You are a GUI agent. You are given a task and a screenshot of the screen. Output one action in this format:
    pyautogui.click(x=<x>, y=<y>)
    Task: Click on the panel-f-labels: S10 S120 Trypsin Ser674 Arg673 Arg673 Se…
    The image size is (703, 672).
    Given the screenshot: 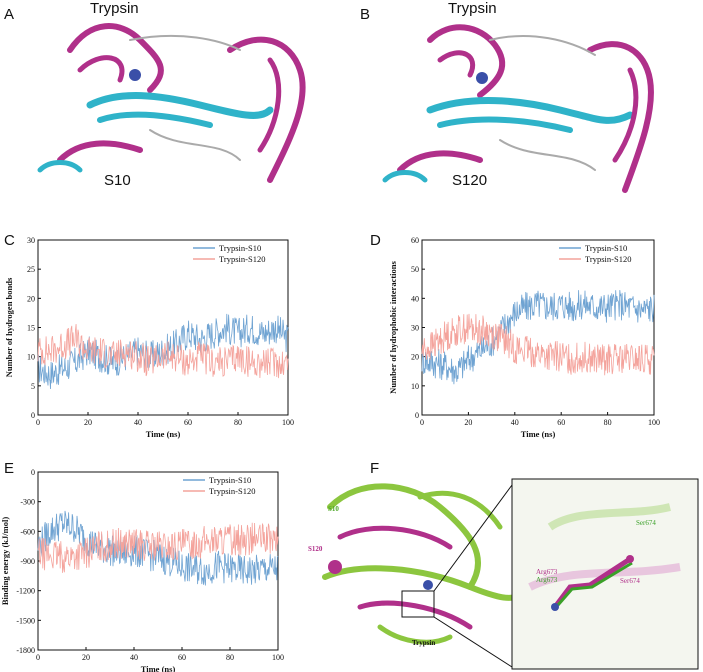 What is the action you would take?
    pyautogui.click(x=482, y=576)
    